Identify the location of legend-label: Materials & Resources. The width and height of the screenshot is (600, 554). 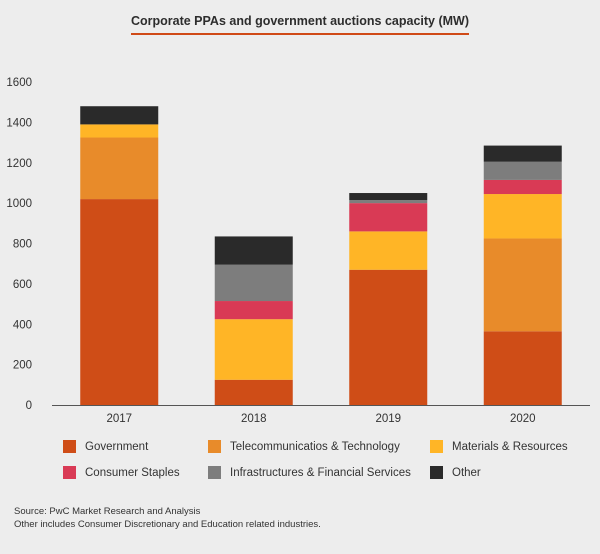
(510, 446).